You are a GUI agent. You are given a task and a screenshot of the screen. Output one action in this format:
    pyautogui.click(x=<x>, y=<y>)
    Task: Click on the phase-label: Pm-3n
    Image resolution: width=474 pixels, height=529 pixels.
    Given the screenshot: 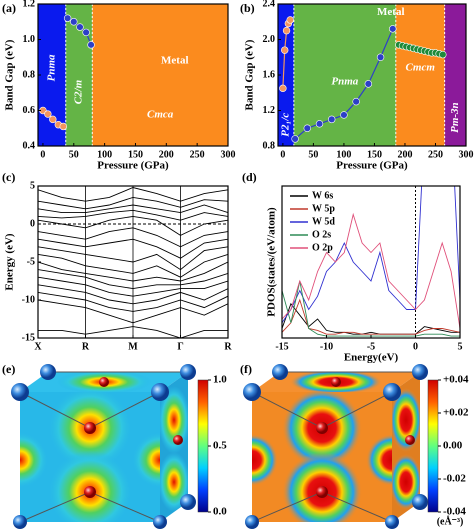 What is the action you would take?
    pyautogui.click(x=455, y=117)
    